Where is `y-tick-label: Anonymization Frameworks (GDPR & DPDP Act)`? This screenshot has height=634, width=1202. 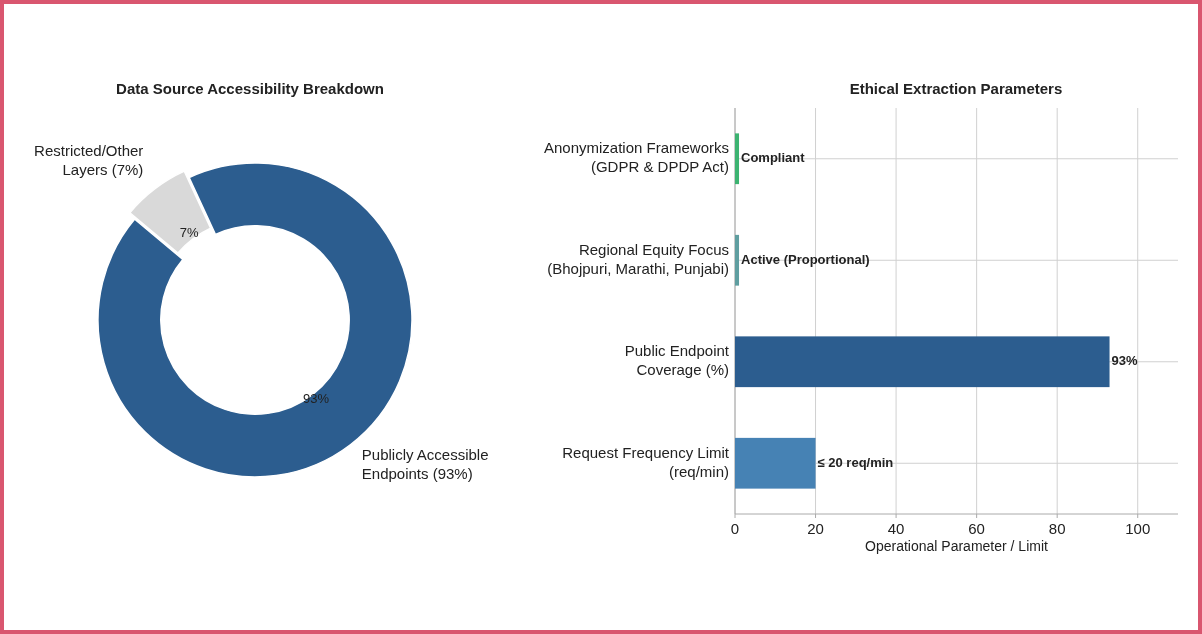
y-tick-label: Anonymization Frameworks (GDPR & DPDP Act) is located at coordinates (636, 157).